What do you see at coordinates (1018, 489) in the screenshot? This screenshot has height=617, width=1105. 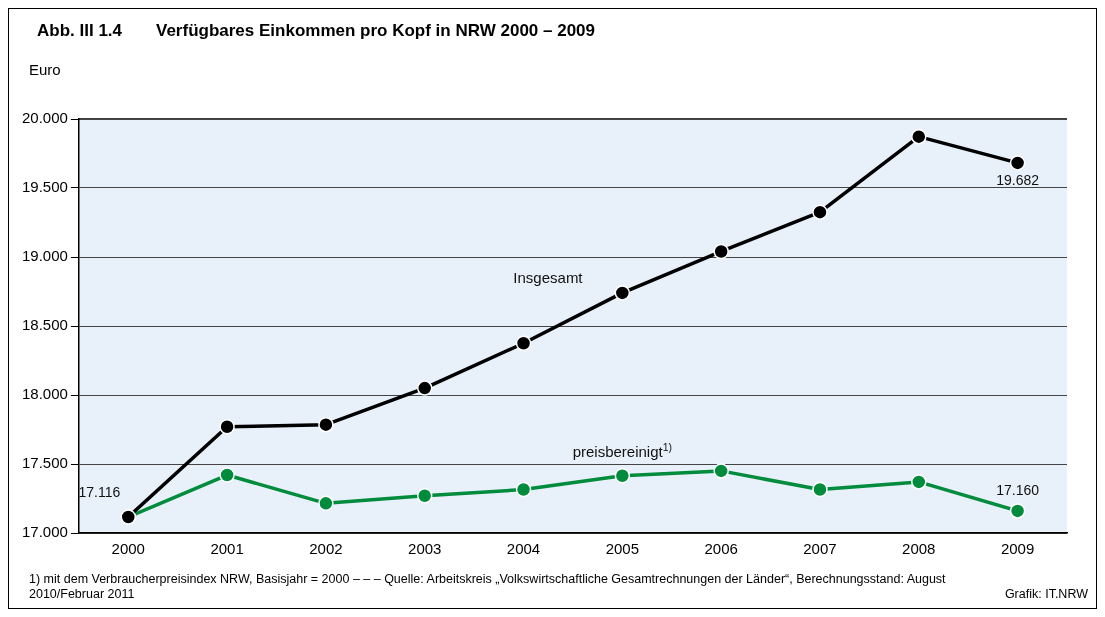 I see `data-label: 17.160` at bounding box center [1018, 489].